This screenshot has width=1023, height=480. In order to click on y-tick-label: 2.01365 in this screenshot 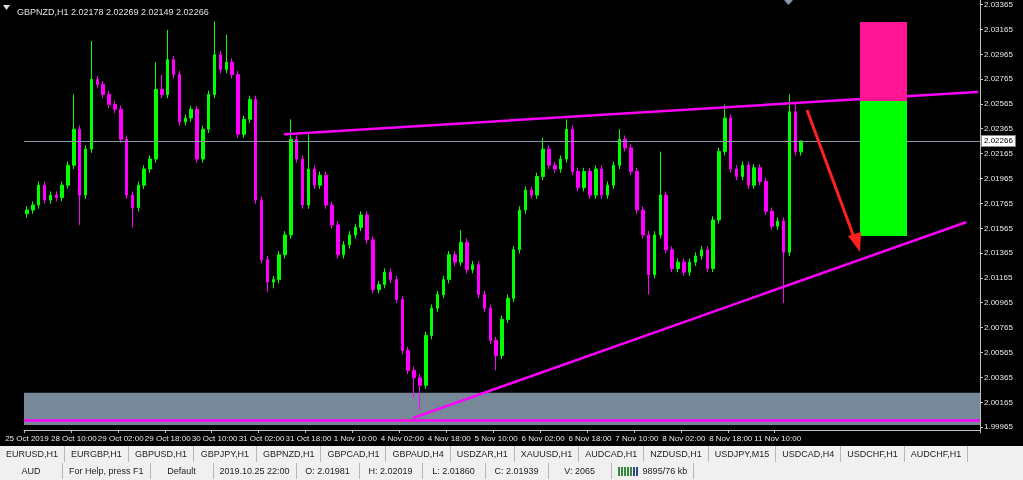, I will do `click(999, 253)`.